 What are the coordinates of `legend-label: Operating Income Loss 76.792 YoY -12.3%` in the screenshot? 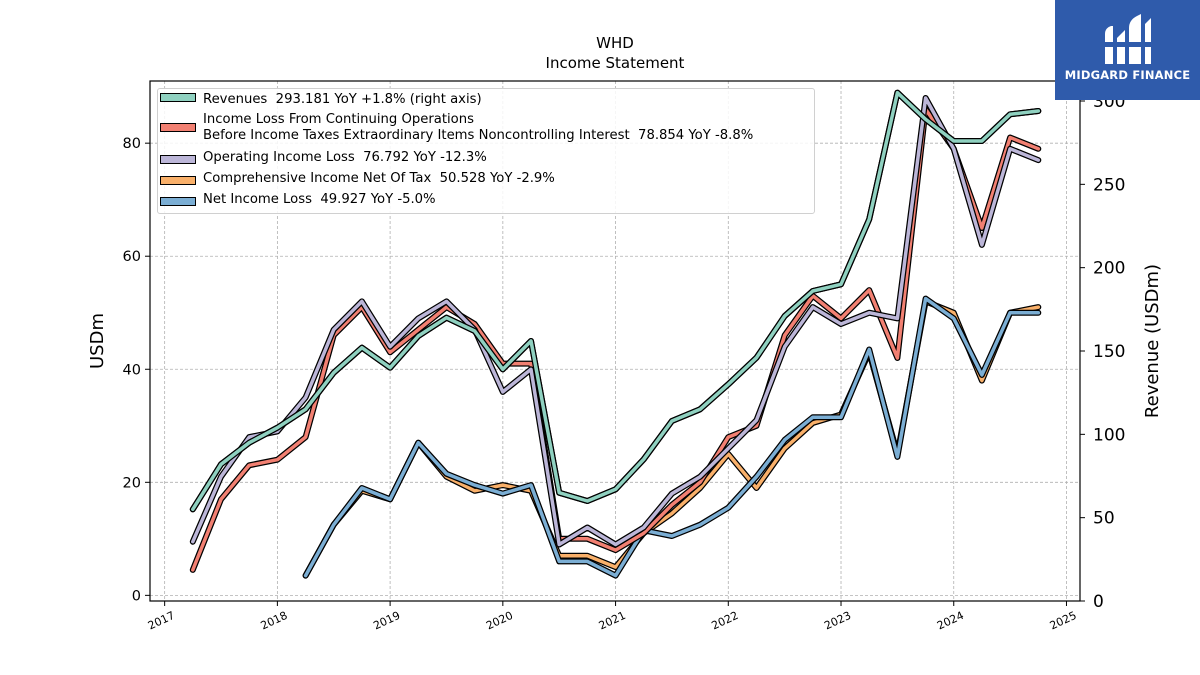 It's located at (345, 157).